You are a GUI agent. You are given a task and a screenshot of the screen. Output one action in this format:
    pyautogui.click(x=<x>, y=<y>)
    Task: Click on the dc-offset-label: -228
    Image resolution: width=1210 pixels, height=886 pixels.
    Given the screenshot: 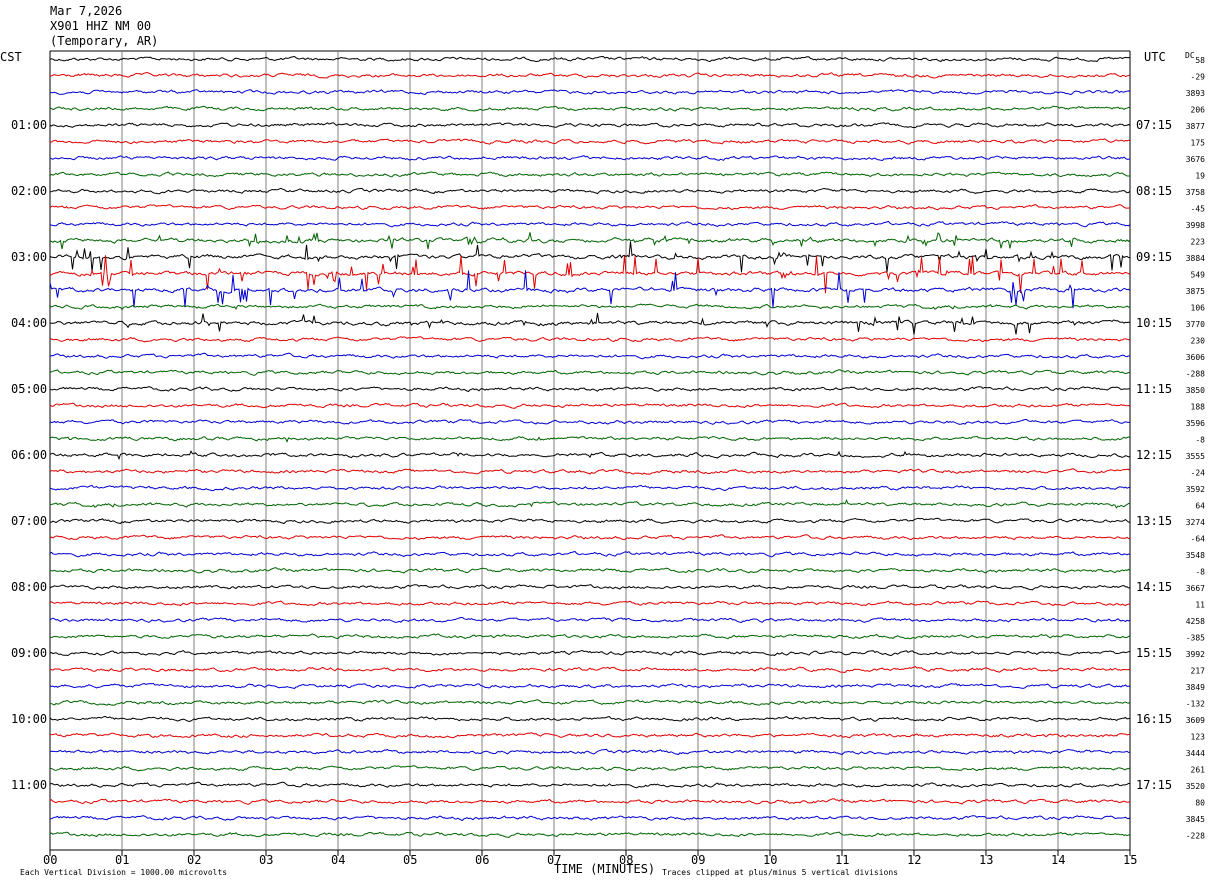 What is the action you would take?
    pyautogui.click(x=1195, y=836)
    